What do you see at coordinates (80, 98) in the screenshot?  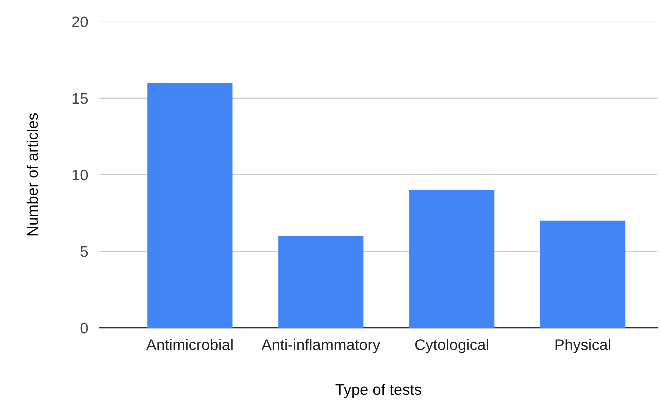 I see `y-tick-label: 15` at bounding box center [80, 98].